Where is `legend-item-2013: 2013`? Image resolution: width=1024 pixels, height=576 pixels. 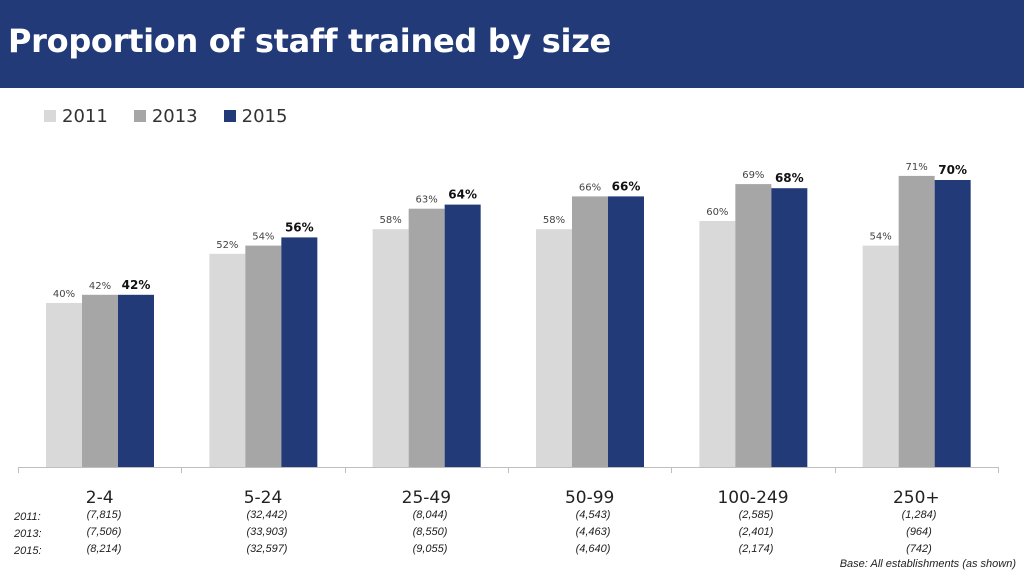
legend-item-2013: 2013 is located at coordinates (165, 116).